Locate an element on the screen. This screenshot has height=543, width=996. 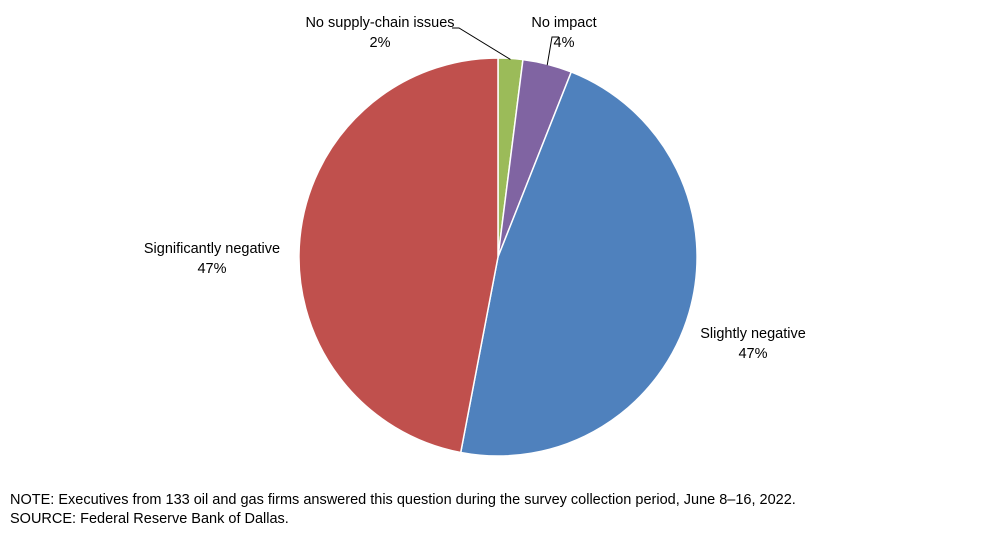
slice-value-slightly-negative: 47% is located at coordinates (752, 354).